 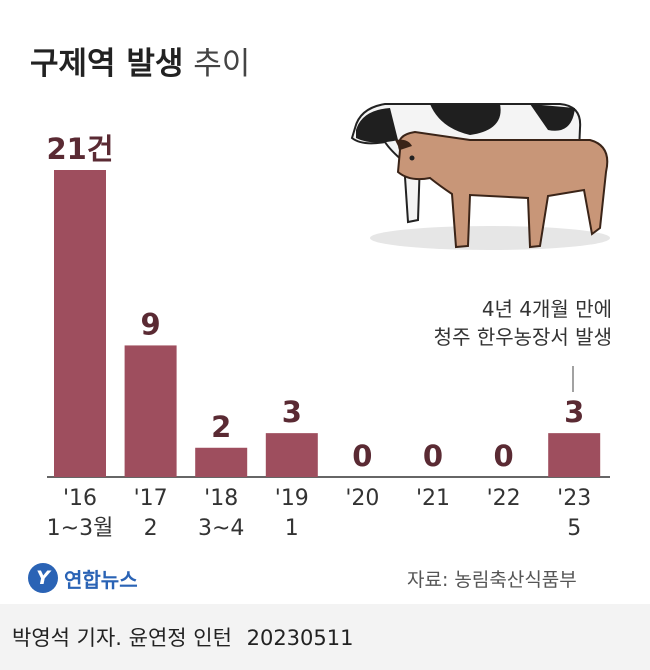 I want to click on annotation-line-1: 4년 4개월 만에, so click(x=546, y=309).